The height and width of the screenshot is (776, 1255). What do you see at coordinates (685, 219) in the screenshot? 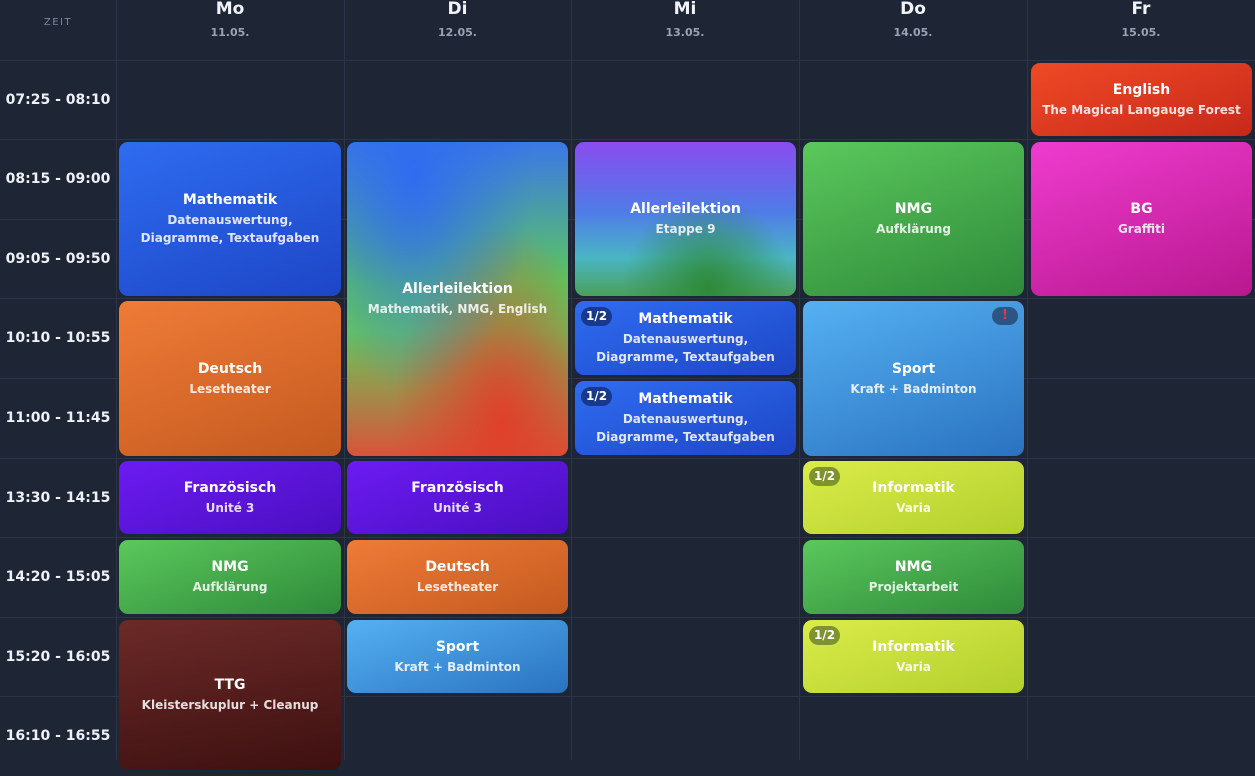
I see `lesson-card: Allerleilektion Etappe 9` at bounding box center [685, 219].